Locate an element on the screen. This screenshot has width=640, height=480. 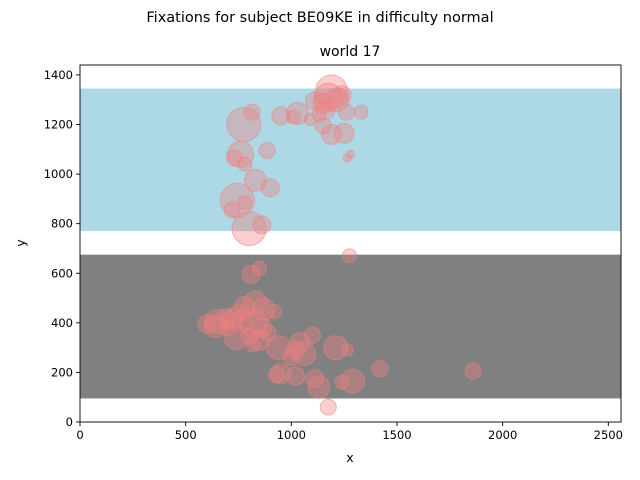
y-axis-label: y is located at coordinates (20, 243).